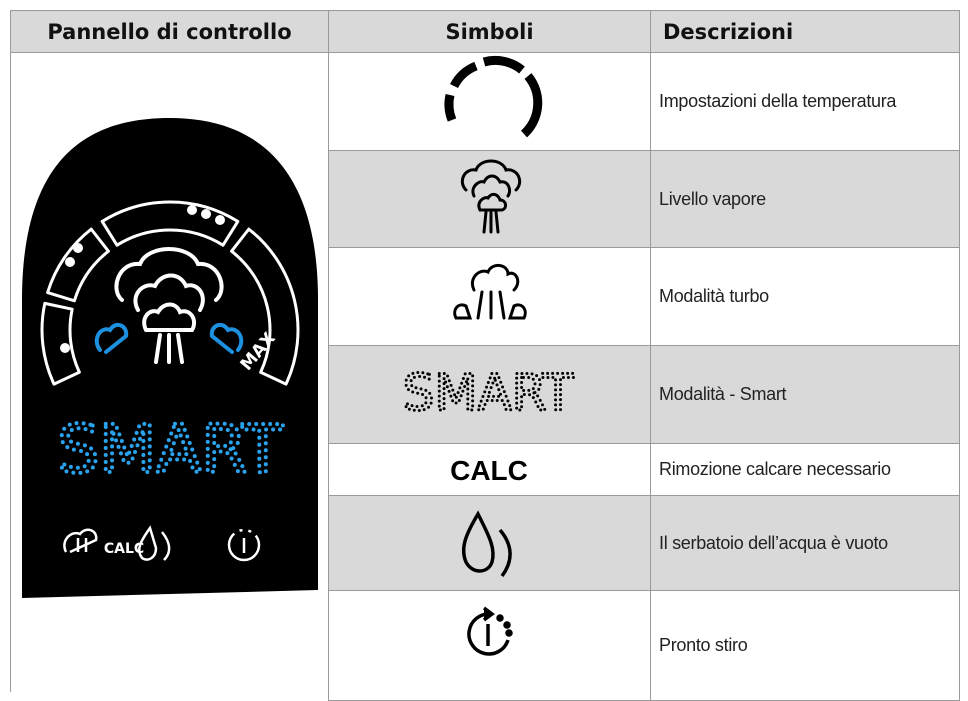 This screenshot has width=968, height=701. What do you see at coordinates (805, 543) in the screenshot?
I see `description: Il serbatoio dell’acqua è vuoto` at bounding box center [805, 543].